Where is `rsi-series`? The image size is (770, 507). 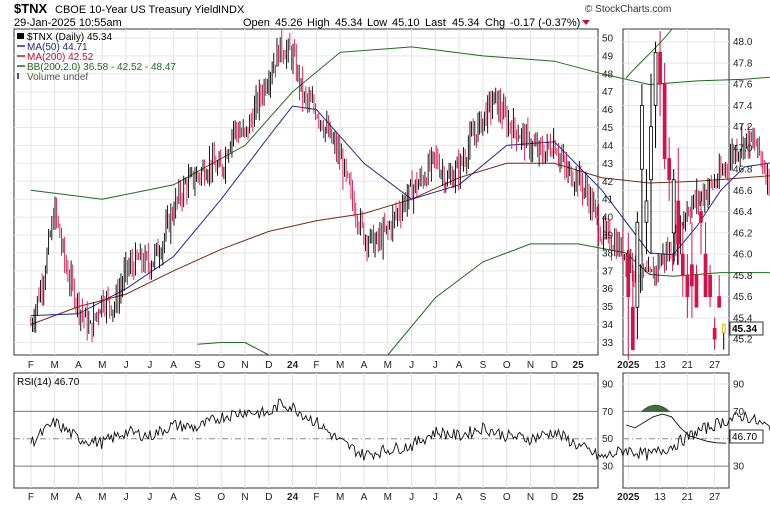
rsi-series is located at coordinates (400, 429).